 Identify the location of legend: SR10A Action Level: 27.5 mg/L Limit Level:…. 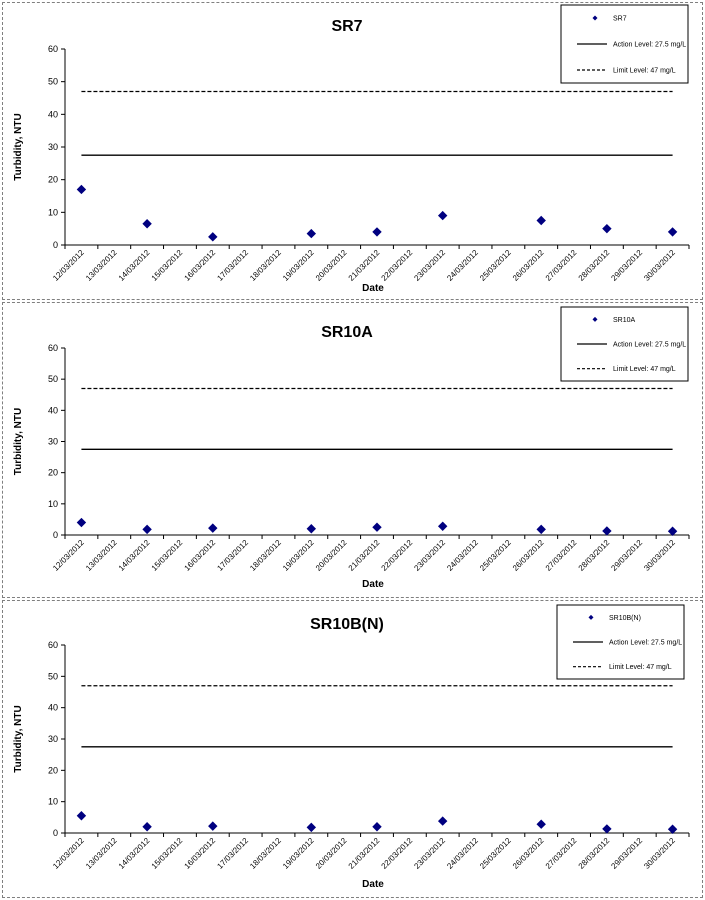
(624, 344).